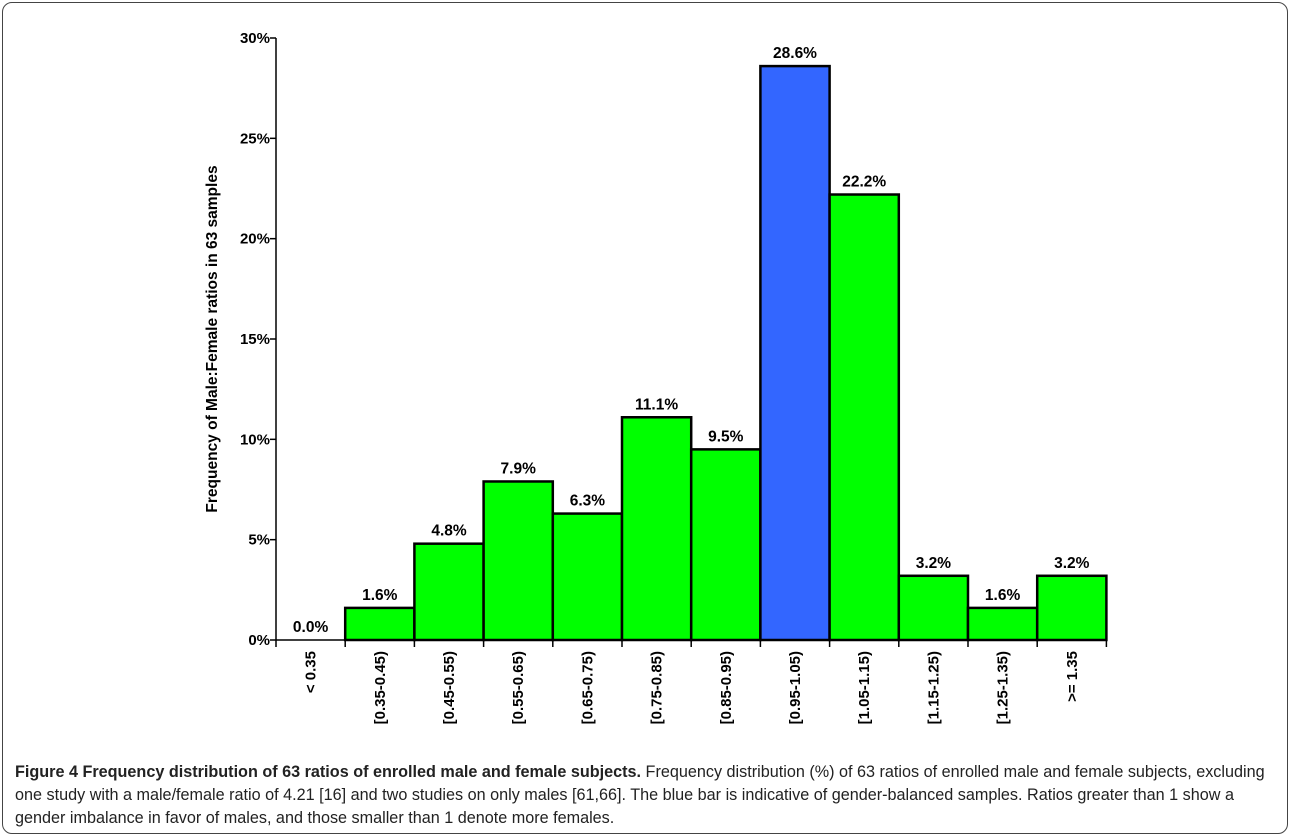  I want to click on data-label: 22.2%, so click(864, 182).